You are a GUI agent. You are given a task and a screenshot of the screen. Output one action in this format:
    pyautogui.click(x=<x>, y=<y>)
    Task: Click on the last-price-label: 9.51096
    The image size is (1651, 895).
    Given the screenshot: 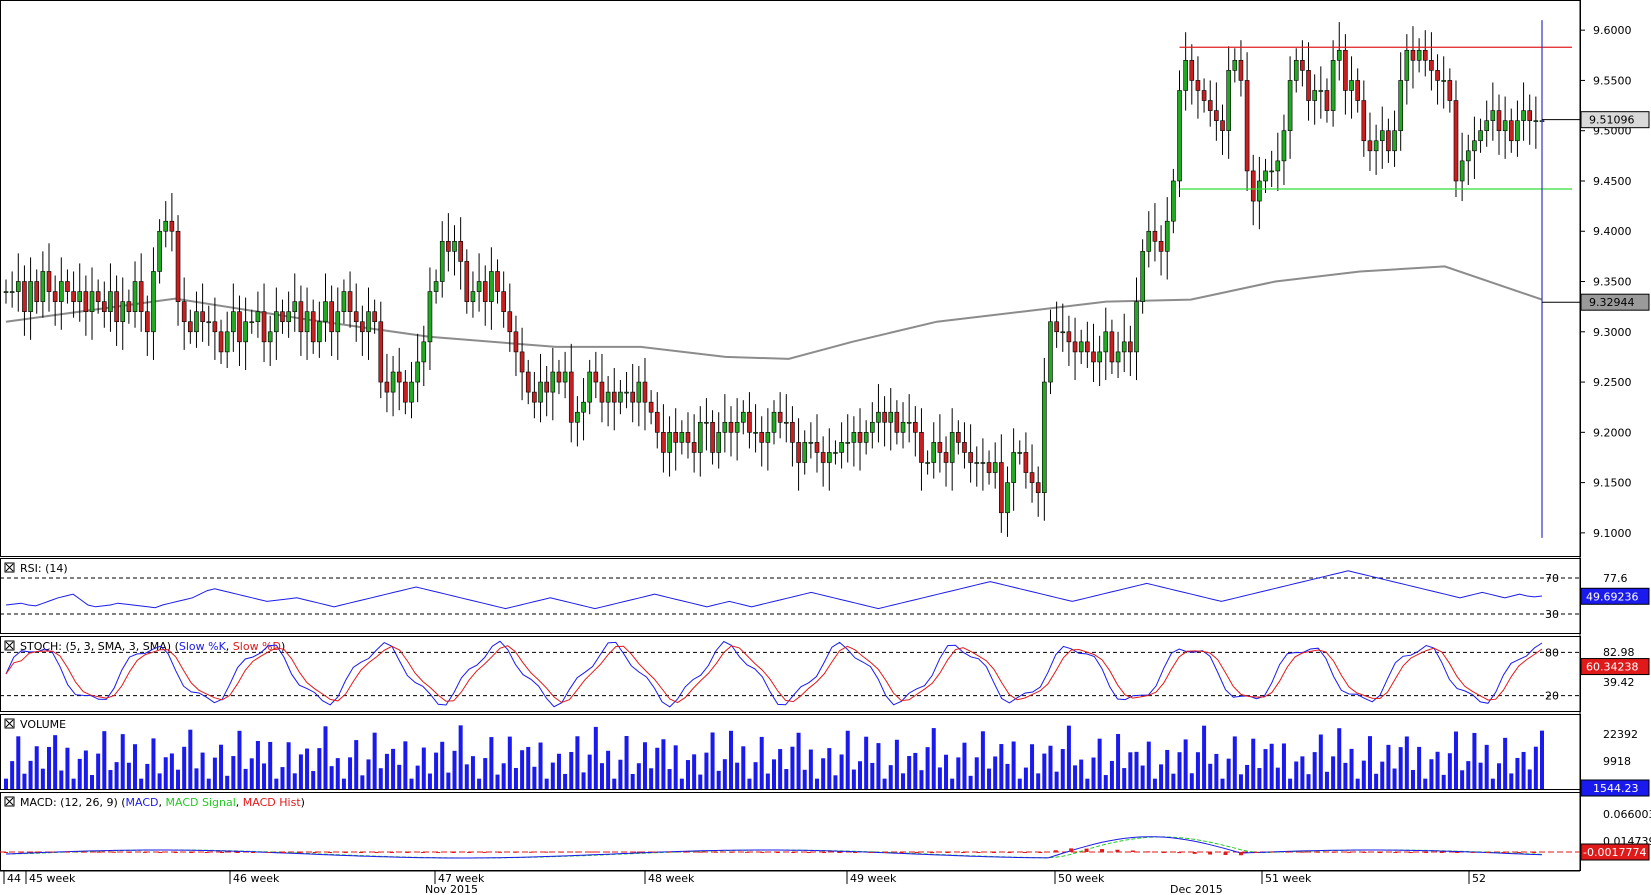 What is the action you would take?
    pyautogui.click(x=1612, y=120)
    